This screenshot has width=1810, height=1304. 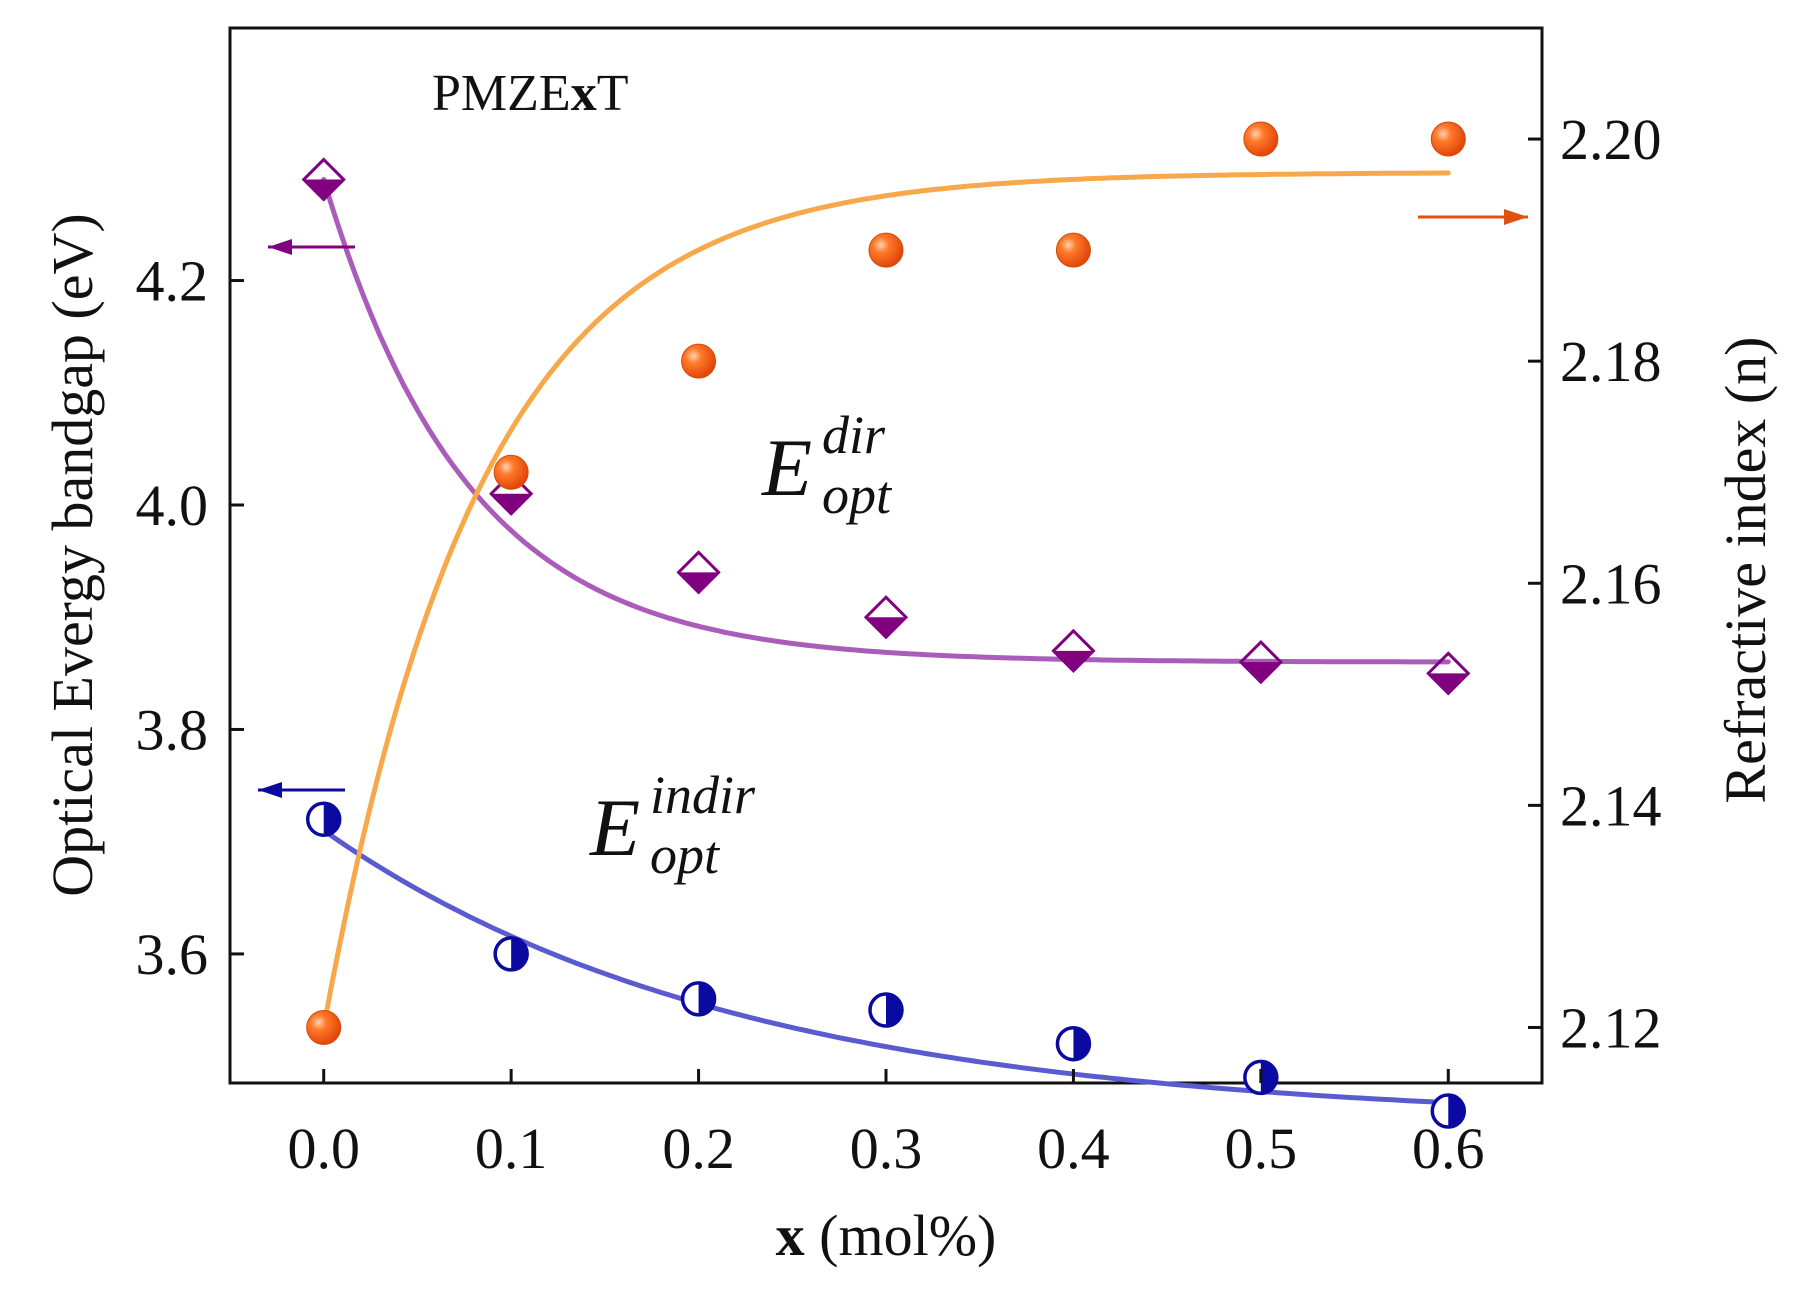 What do you see at coordinates (1073, 1148) in the screenshot?
I see `x-tick-label: 0.4` at bounding box center [1073, 1148].